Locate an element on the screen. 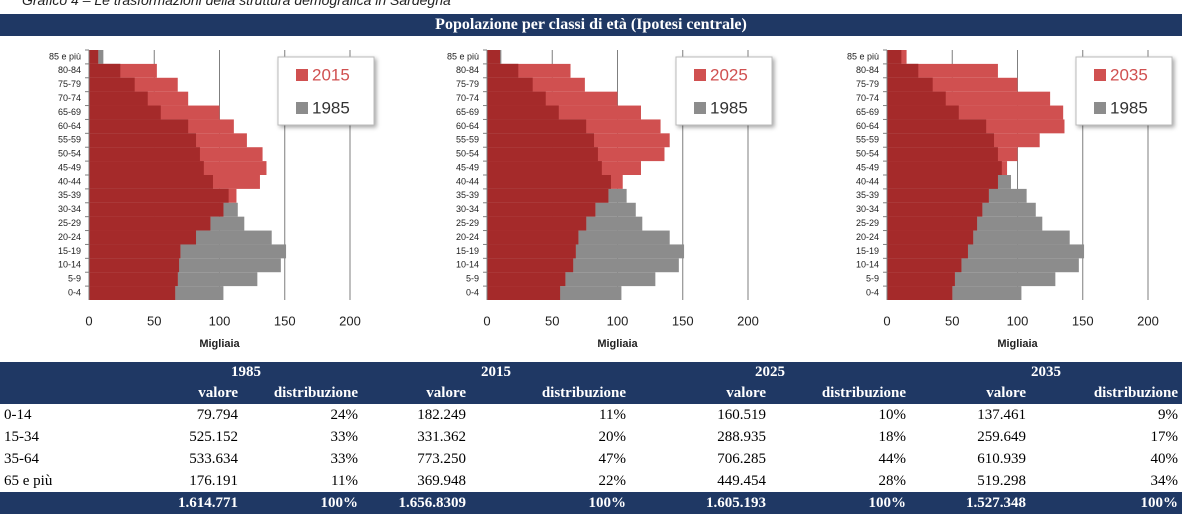 This screenshot has width=1182, height=514. year-header: 2015 is located at coordinates (496, 372).